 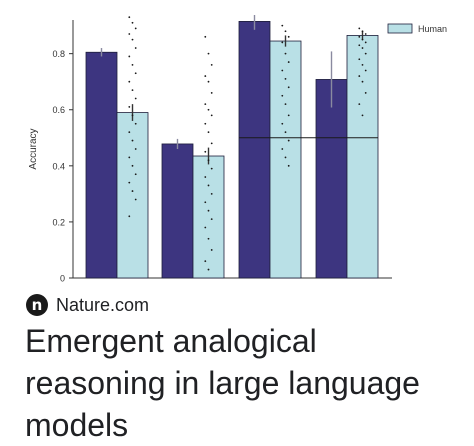 What do you see at coordinates (37, 305) in the screenshot?
I see `nature-n-logo-icon: n` at bounding box center [37, 305].